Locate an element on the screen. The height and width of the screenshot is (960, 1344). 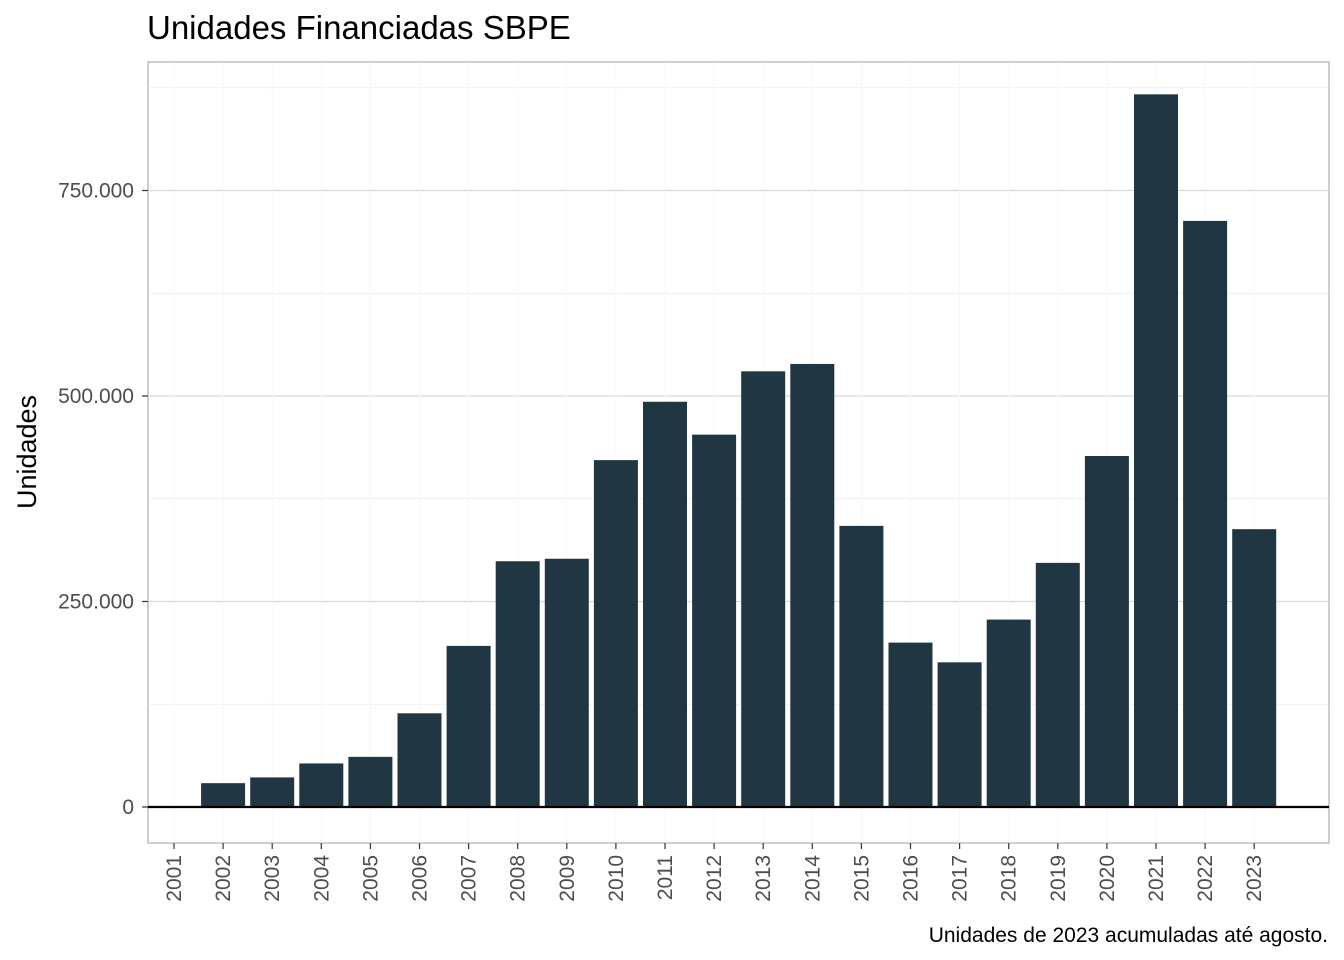
y-tick-label: 500.000 is located at coordinates (96, 396).